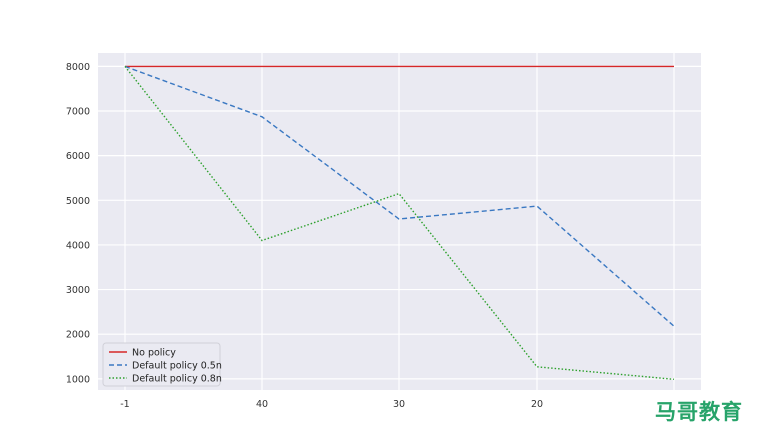 The height and width of the screenshot is (439, 780). I want to click on y-tick-label: 7000, so click(78, 112).